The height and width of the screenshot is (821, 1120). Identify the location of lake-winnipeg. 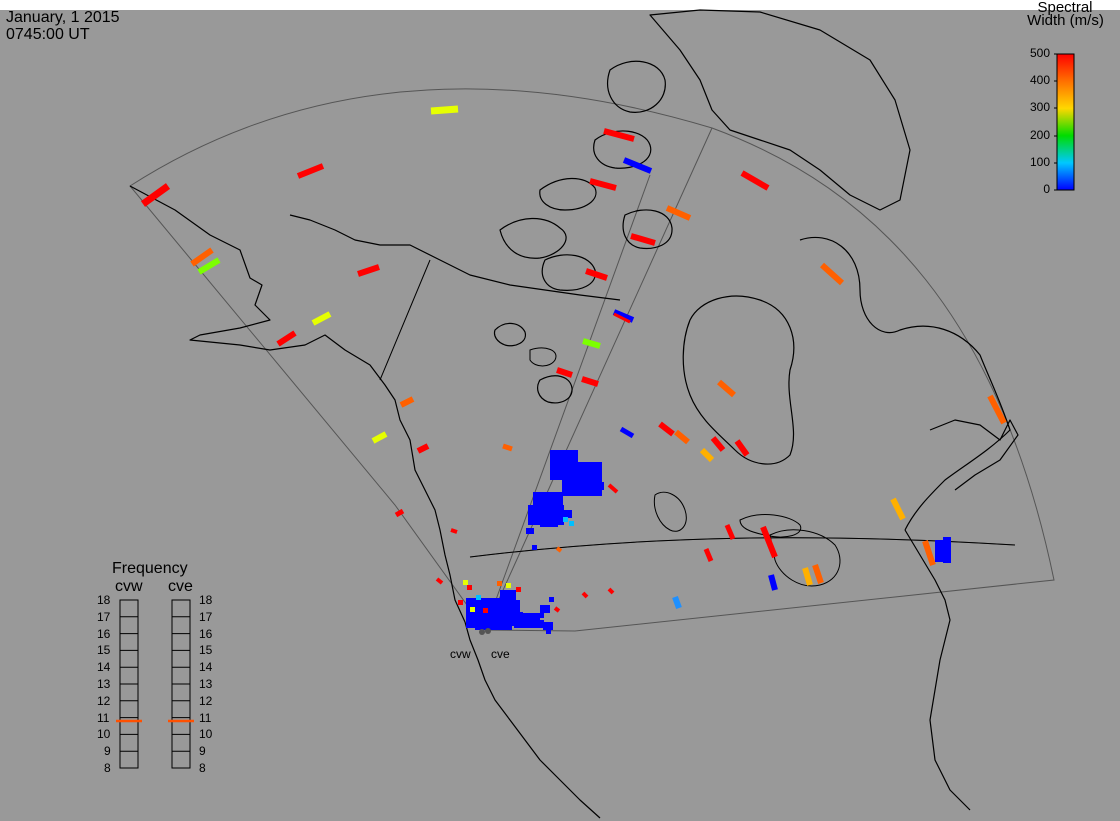
(670, 511).